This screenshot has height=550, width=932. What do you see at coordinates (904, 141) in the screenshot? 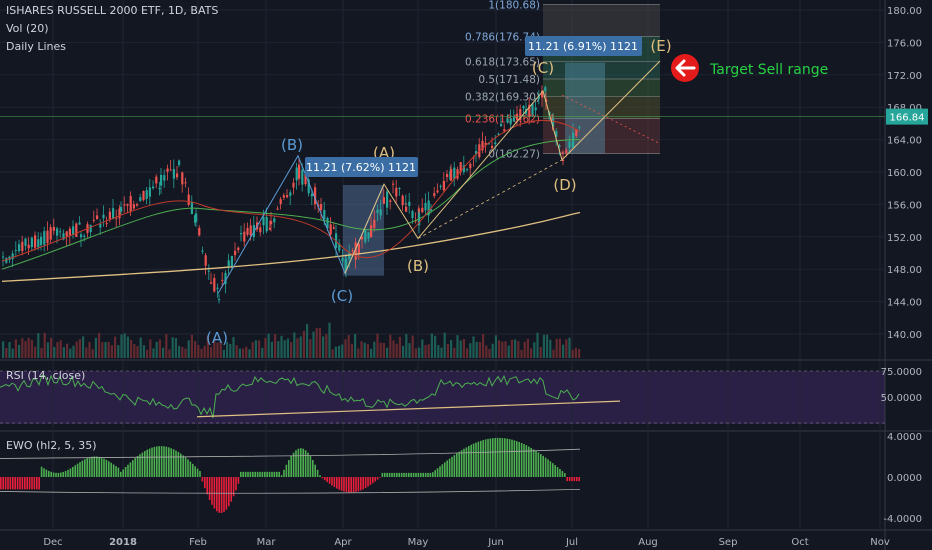
I see `price-tick-label: 164.00` at bounding box center [904, 141].